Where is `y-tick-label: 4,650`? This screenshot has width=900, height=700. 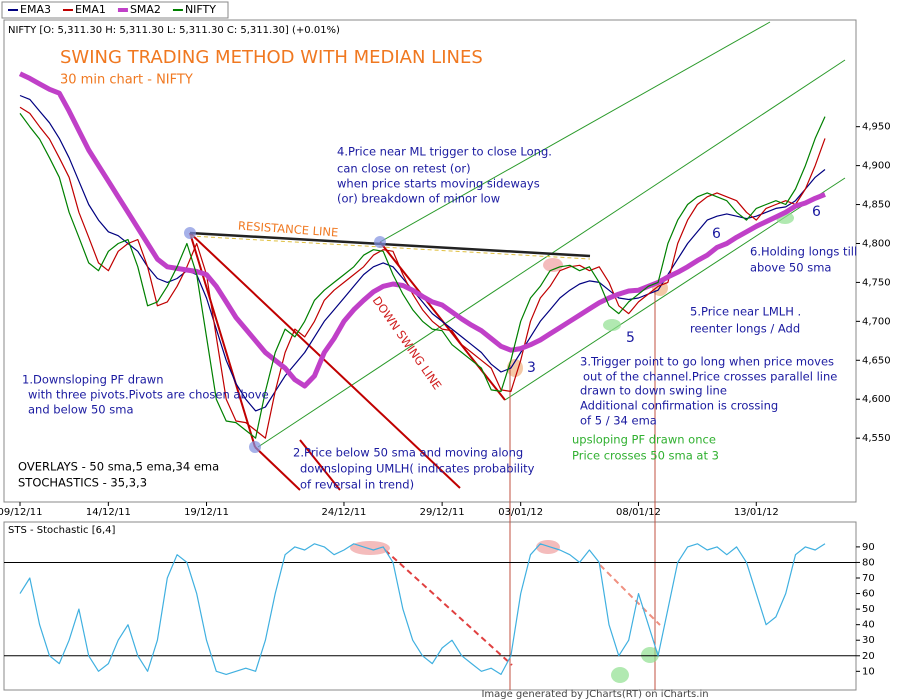
y-tick-label: 4,650 is located at coordinates (876, 360).